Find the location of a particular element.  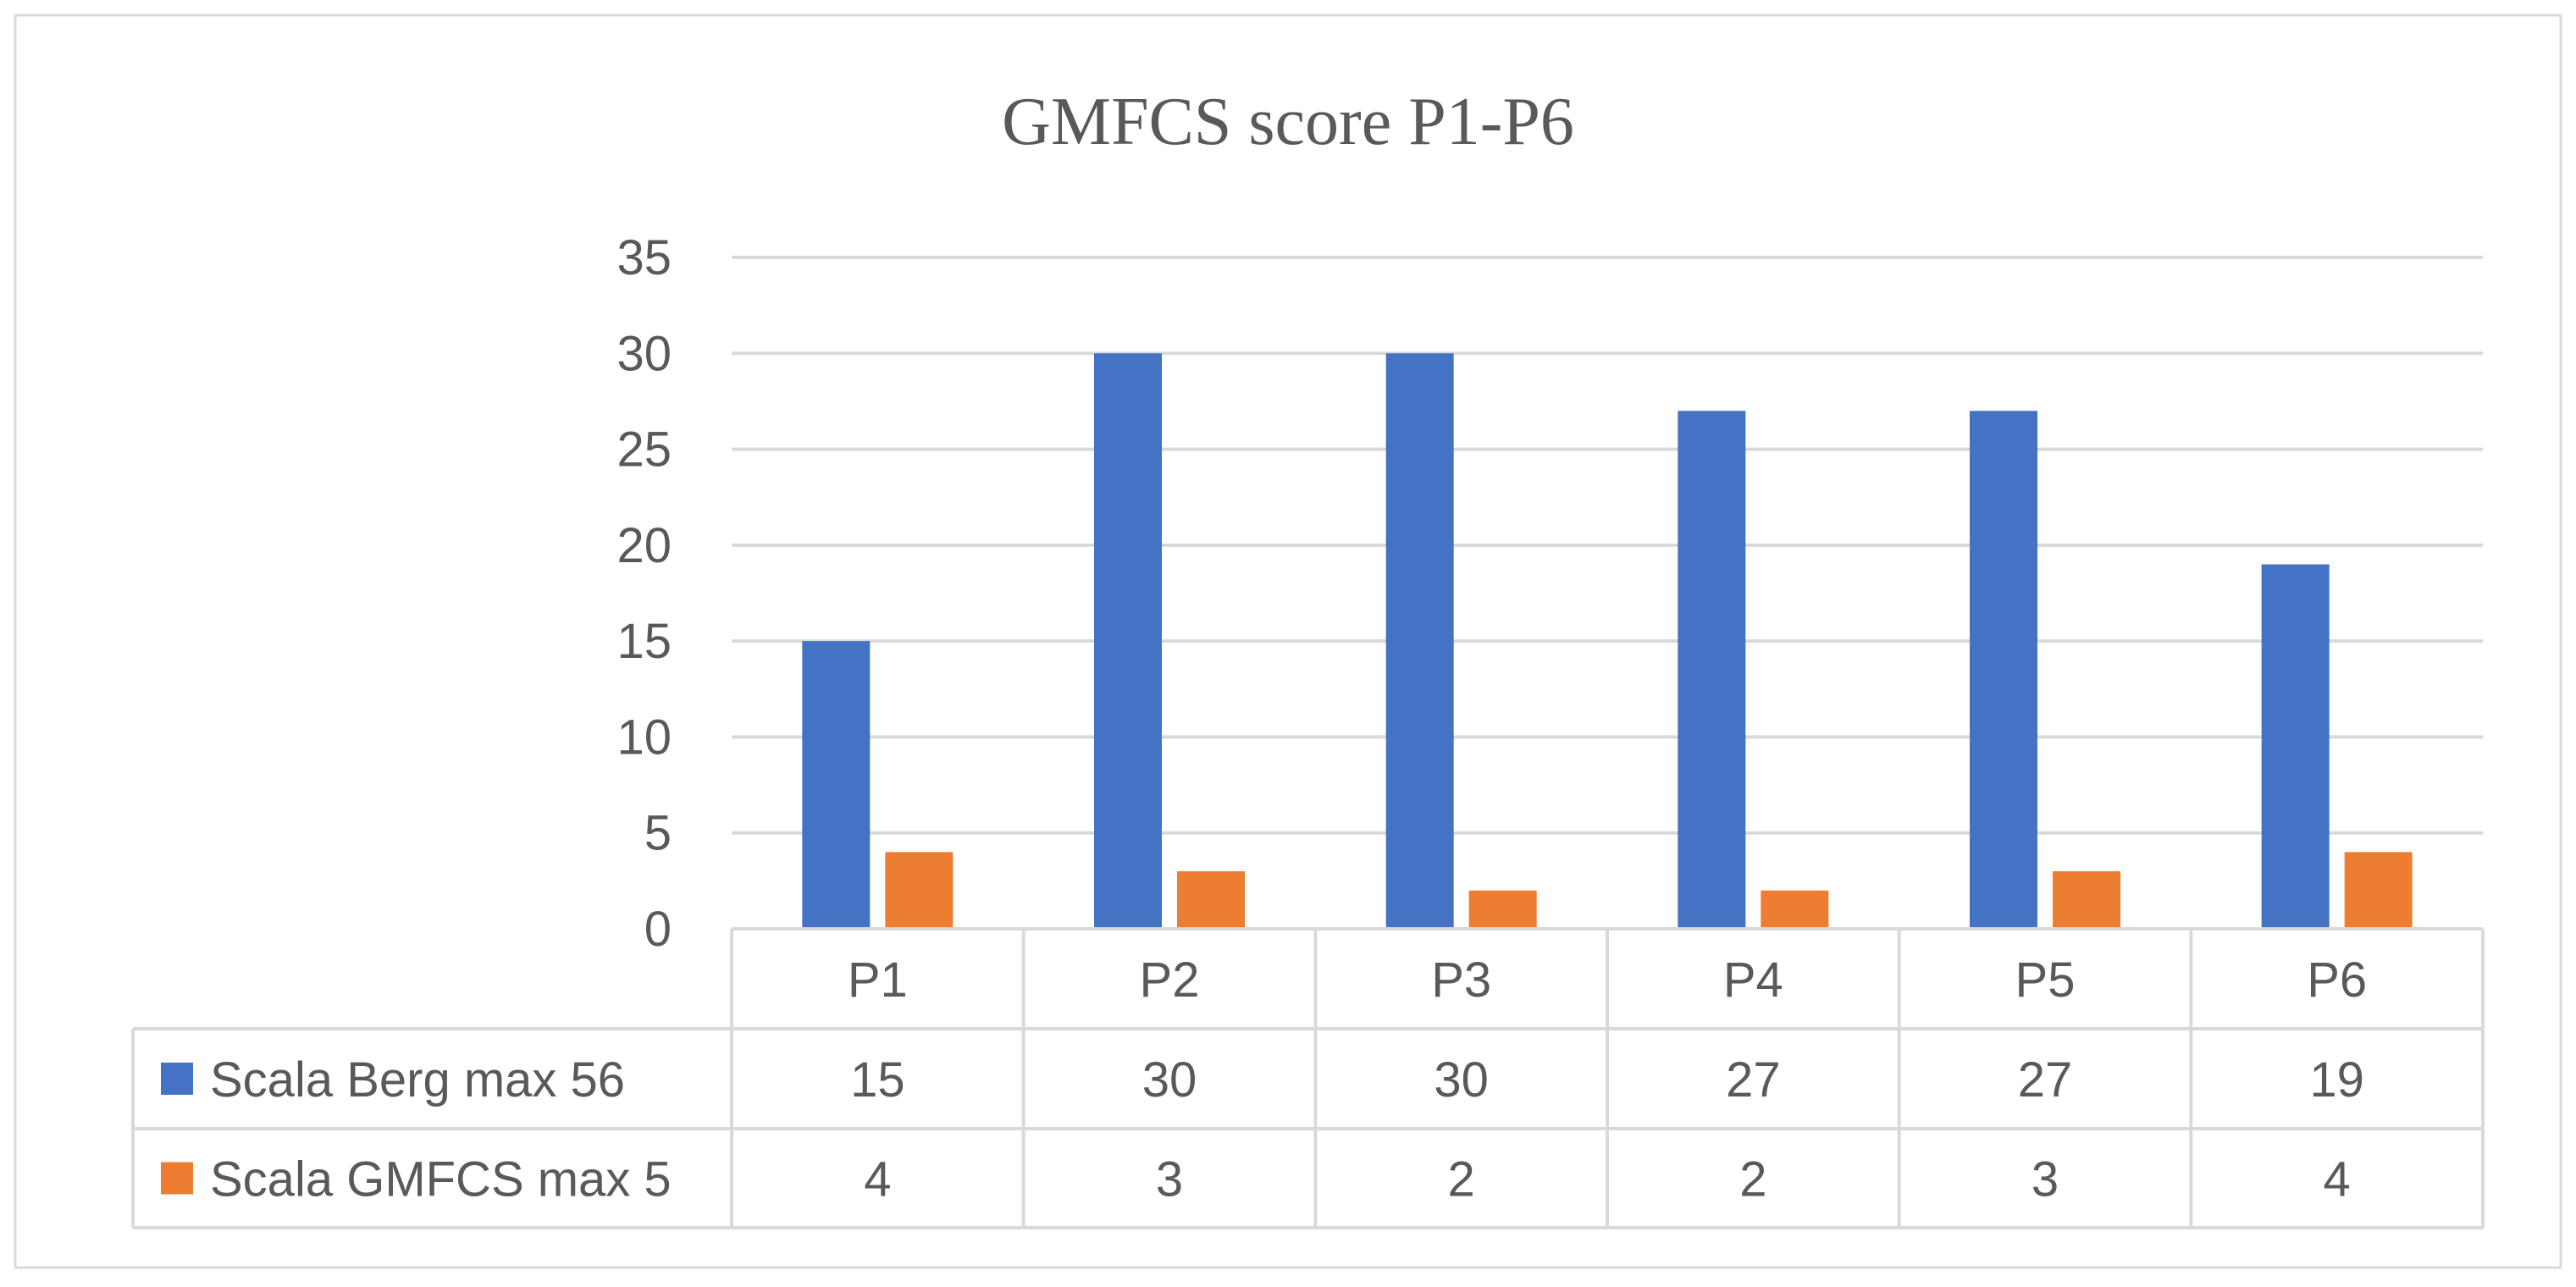

y-tick-label: 20 is located at coordinates (644, 545).